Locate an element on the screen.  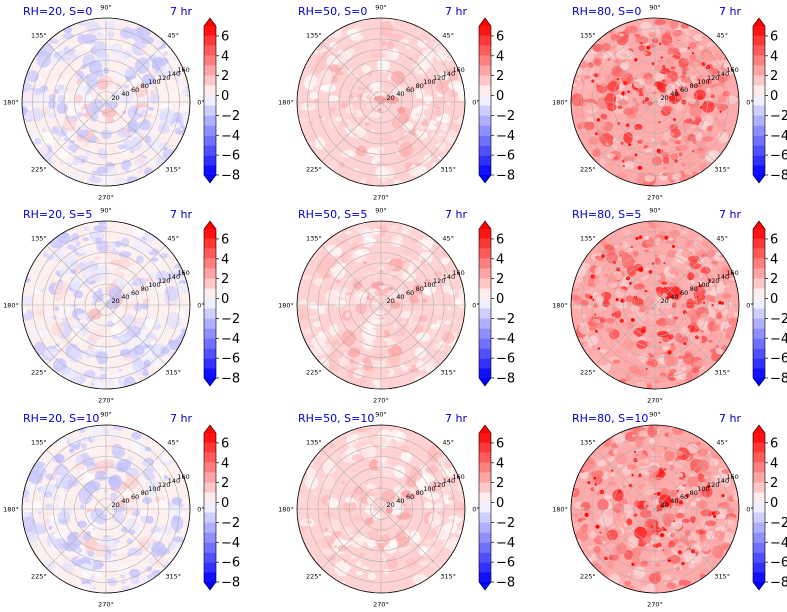
colorbar-tick-label: 4 is located at coordinates (225, 259).